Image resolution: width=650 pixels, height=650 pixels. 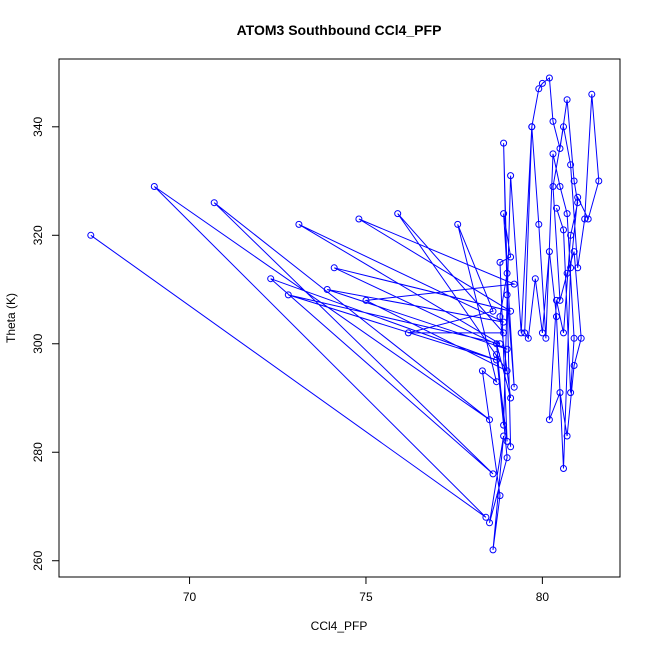 I want to click on x-tick-label: 75, so click(x=366, y=597).